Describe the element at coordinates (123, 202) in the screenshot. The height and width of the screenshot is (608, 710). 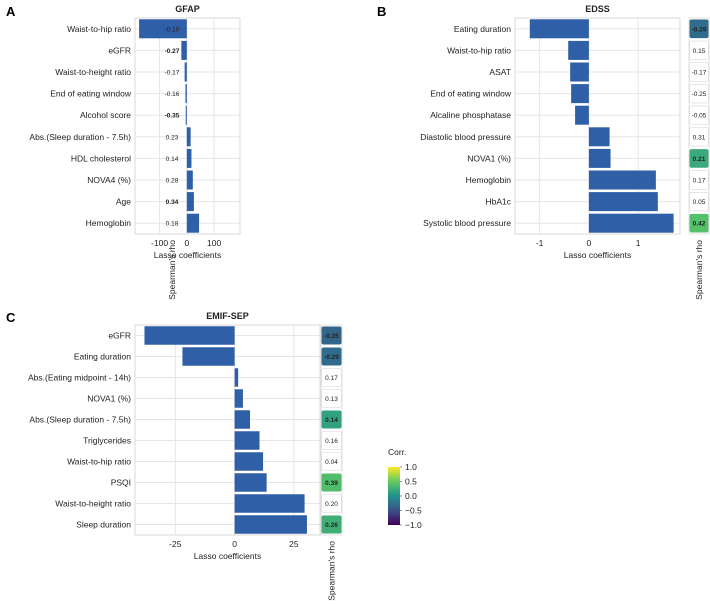
I see `category-label: Age` at that location.